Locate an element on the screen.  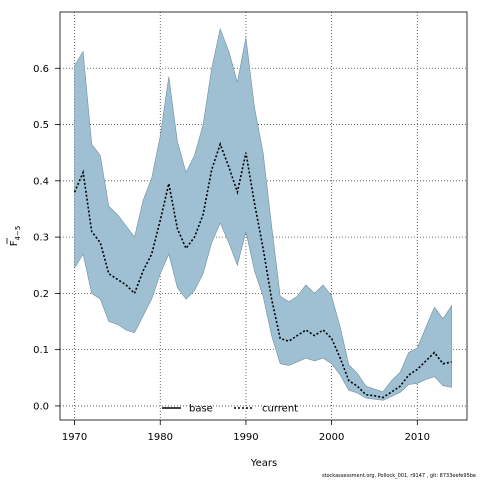
x-tick-label: 1990 is located at coordinates (245, 437).